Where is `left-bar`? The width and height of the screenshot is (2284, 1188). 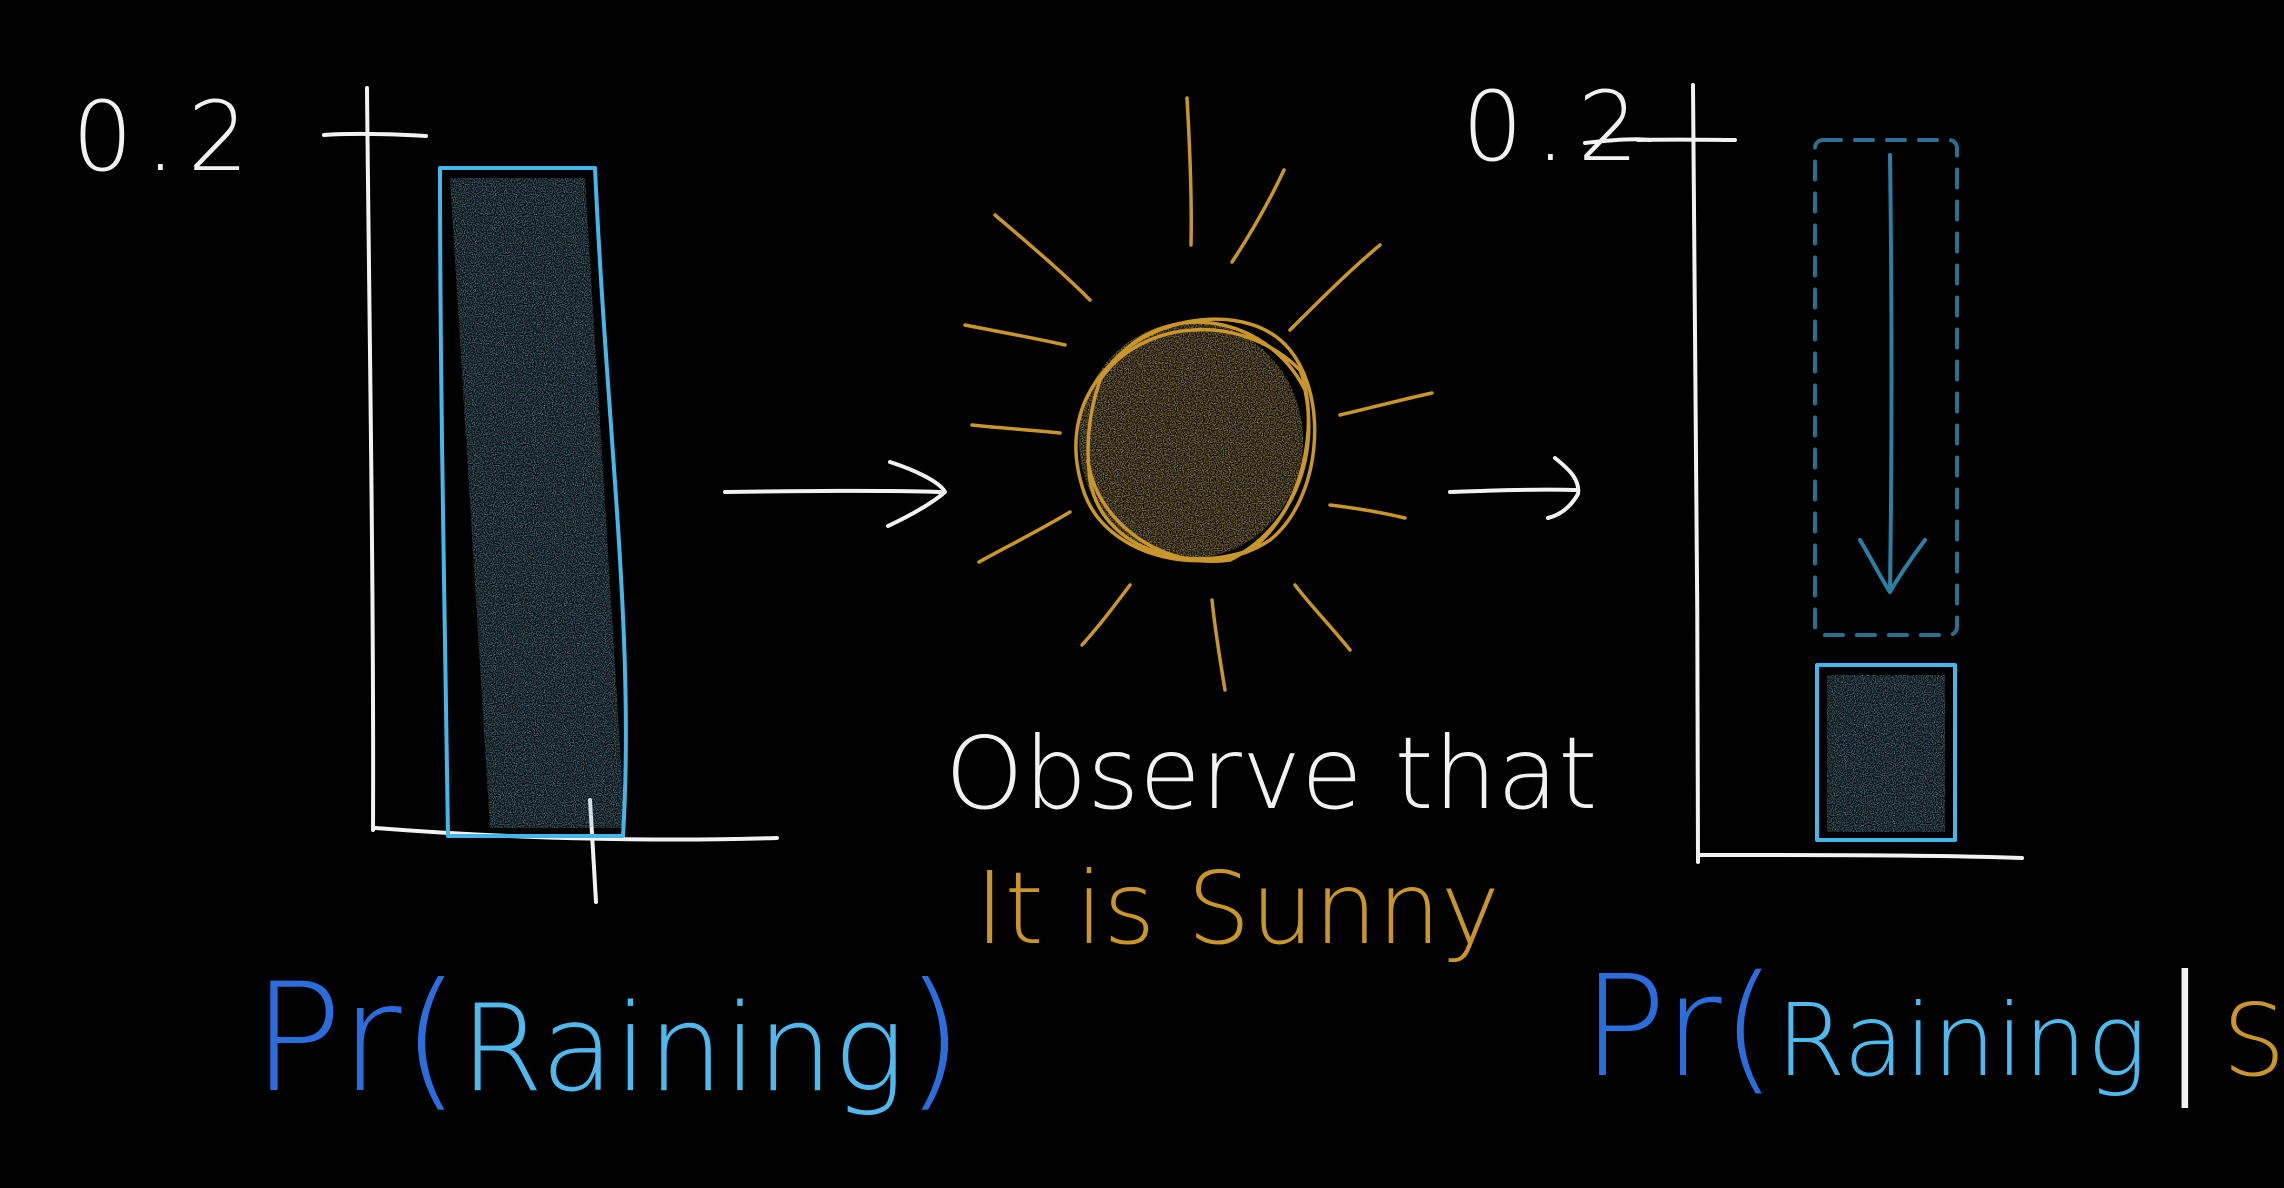
left-bar is located at coordinates (533, 502).